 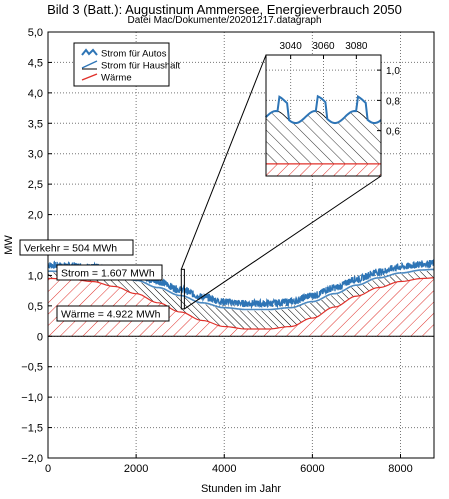 I want to click on annotation-box: Strom = 1.607 MWh, so click(x=109, y=272).